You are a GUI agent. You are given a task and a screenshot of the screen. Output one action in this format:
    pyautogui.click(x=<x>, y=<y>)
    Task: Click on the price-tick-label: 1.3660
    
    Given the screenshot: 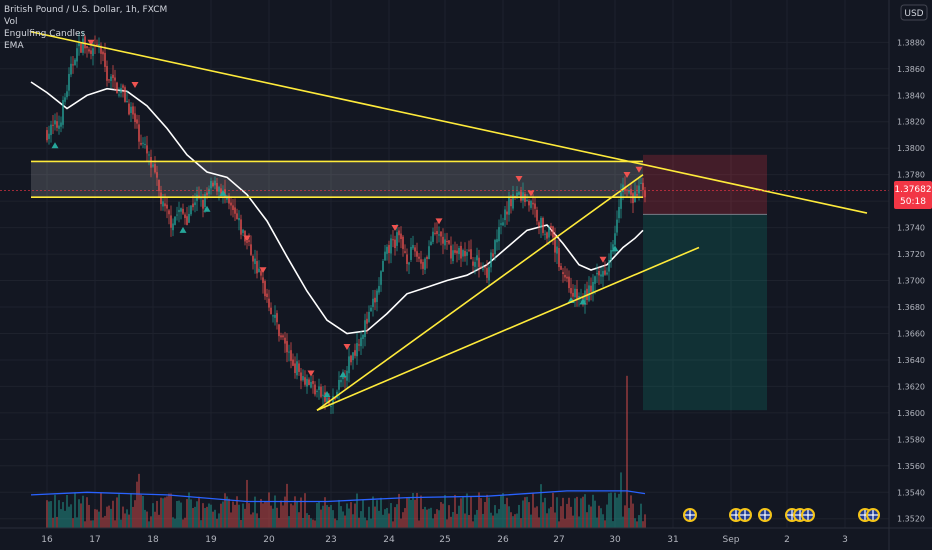 What is the action you would take?
    pyautogui.click(x=911, y=333)
    